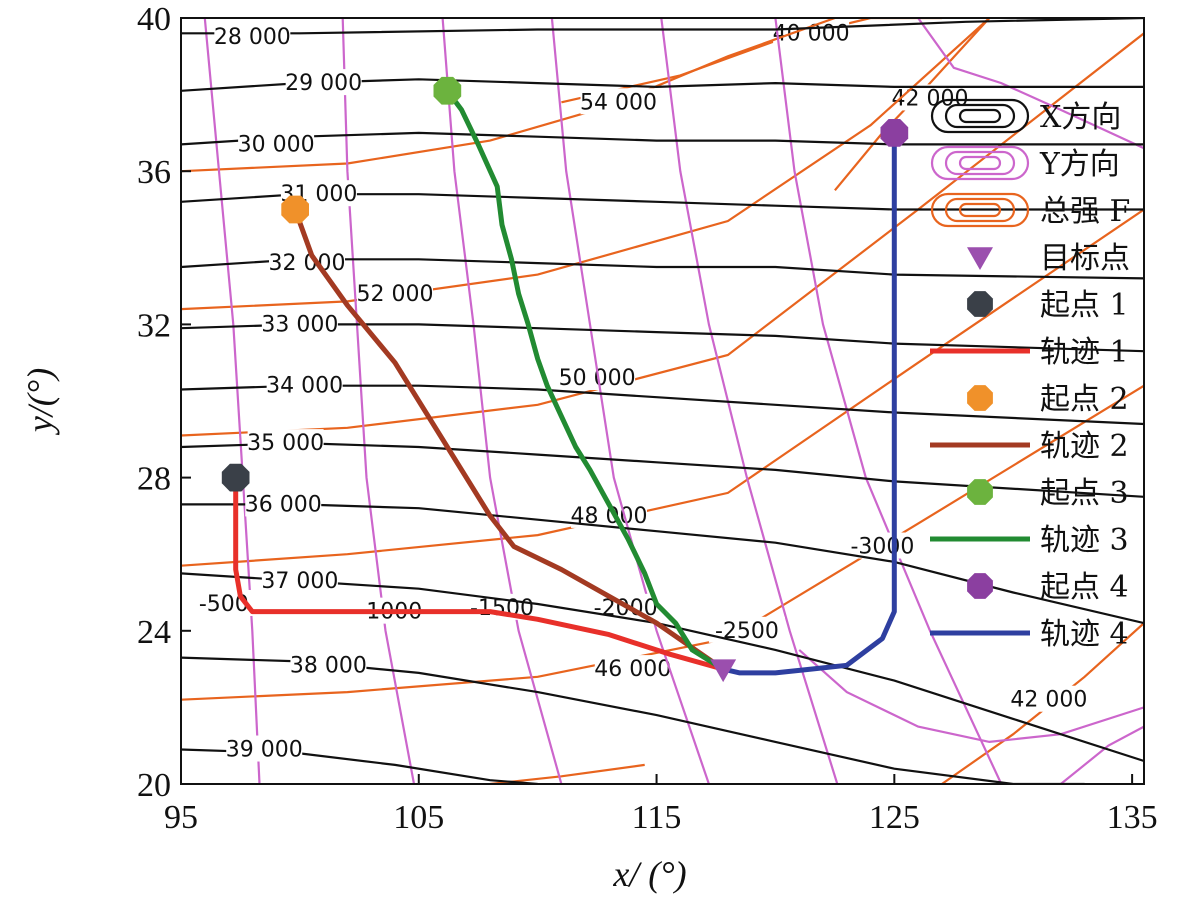 The width and height of the screenshot is (1200, 900). I want to click on y-contour-label: -2500, so click(747, 631).